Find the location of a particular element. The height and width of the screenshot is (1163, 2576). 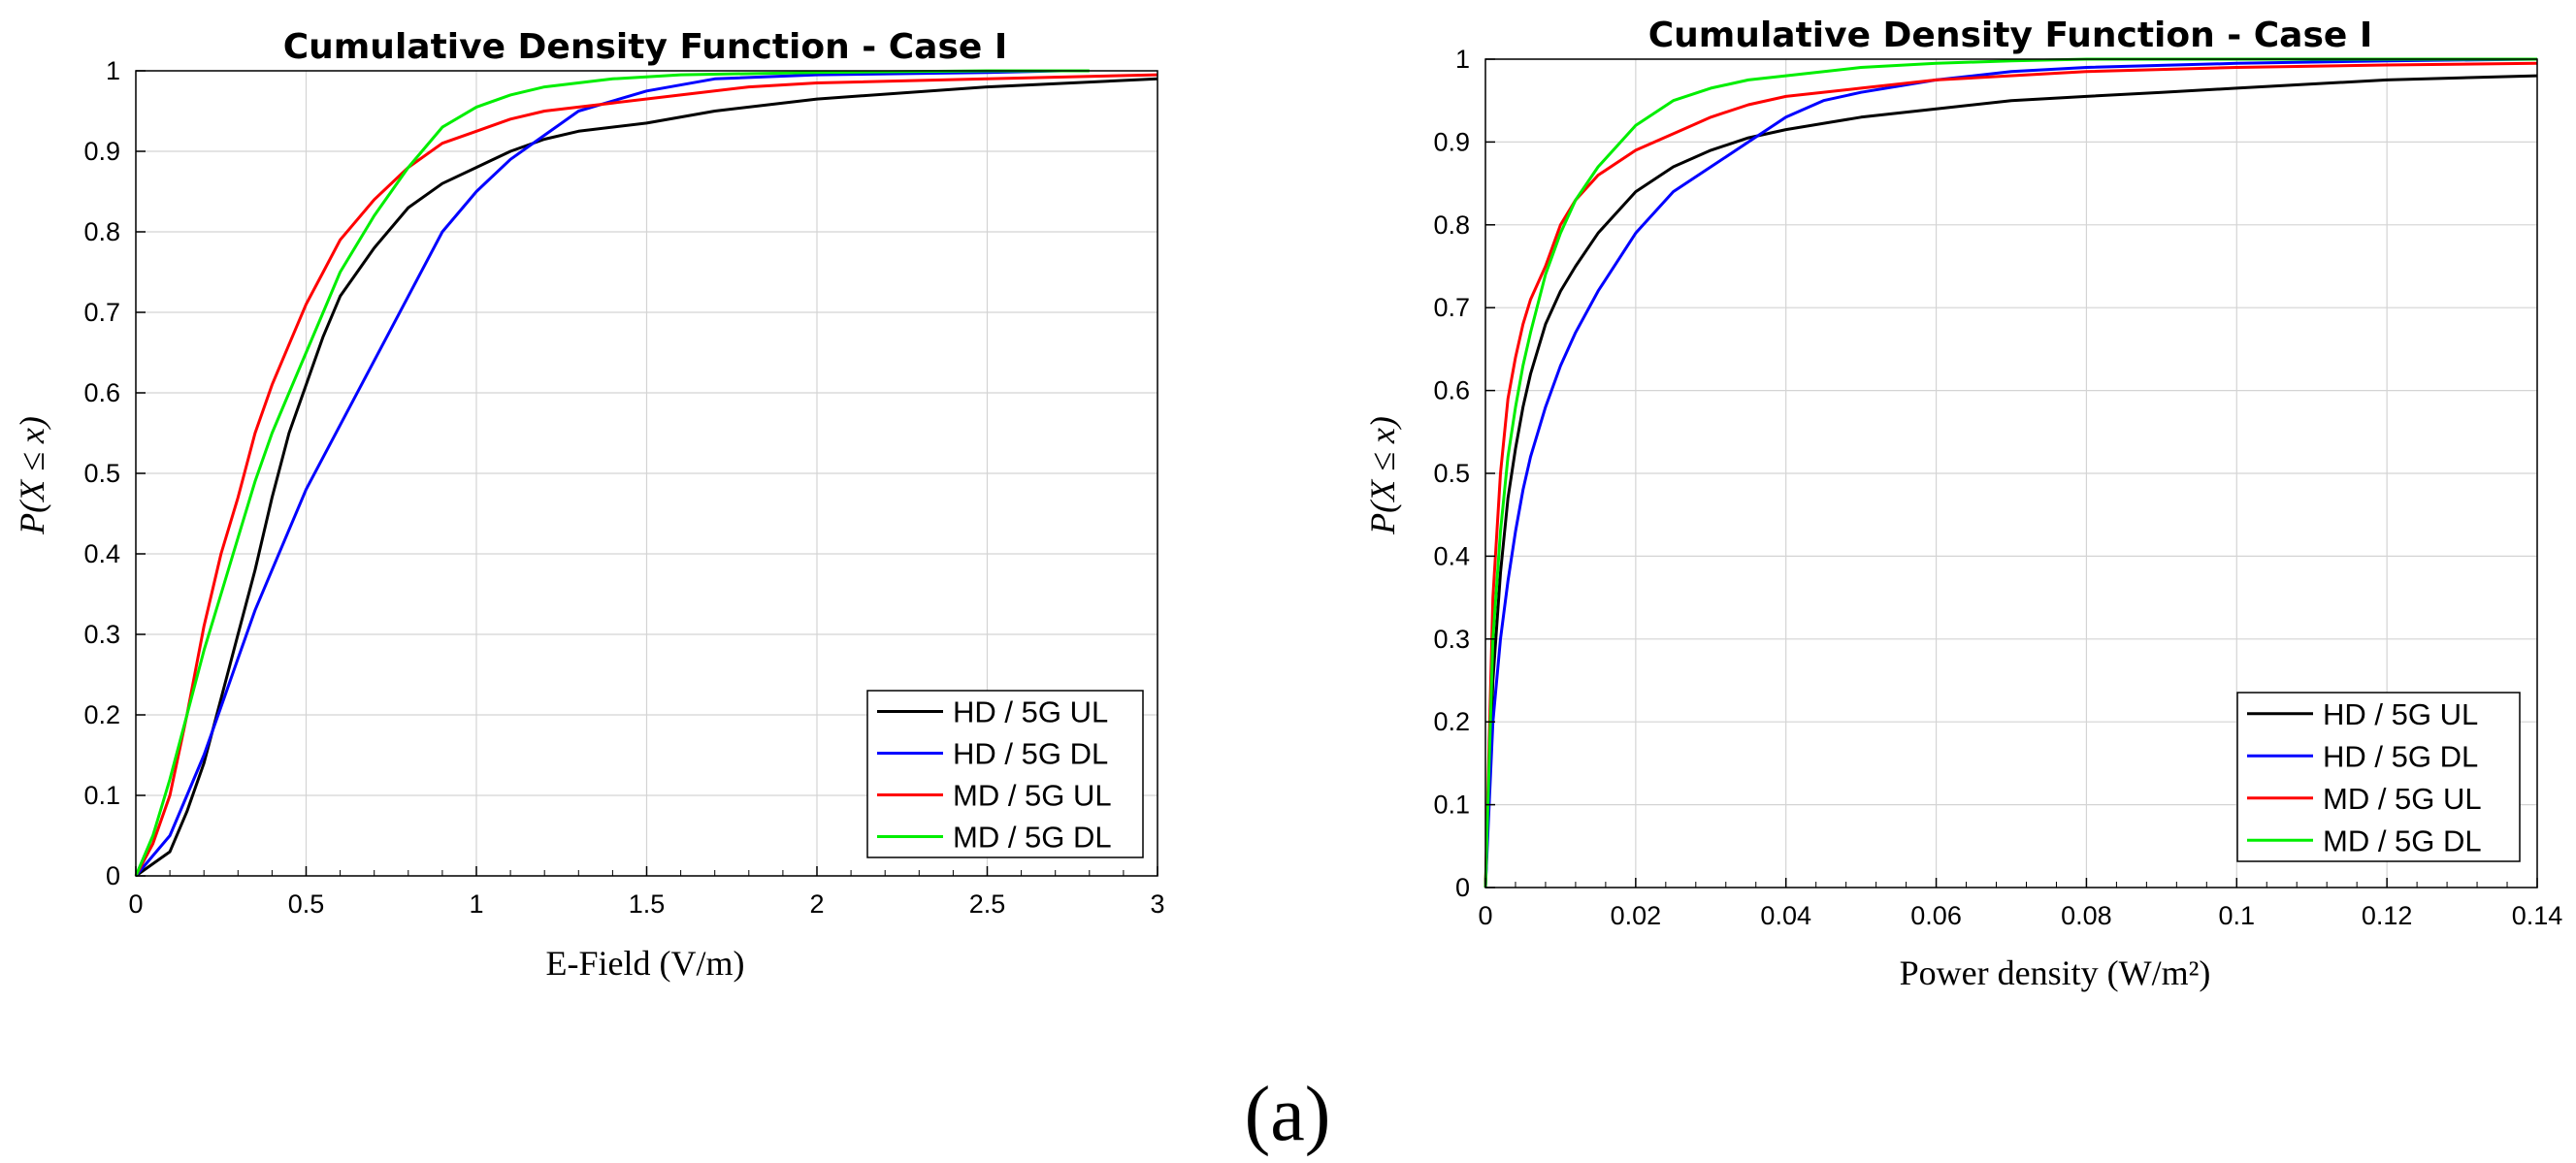

x-tick-label: 1 is located at coordinates (476, 904).